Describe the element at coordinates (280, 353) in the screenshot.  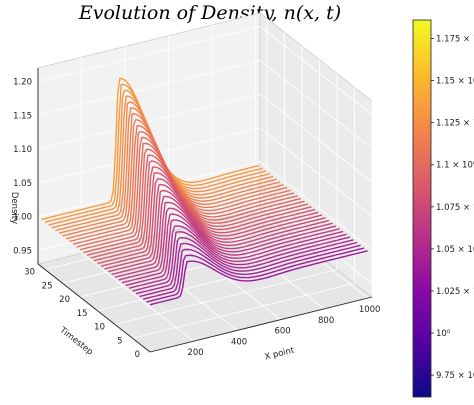
I see `x-axis-label: X point` at that location.